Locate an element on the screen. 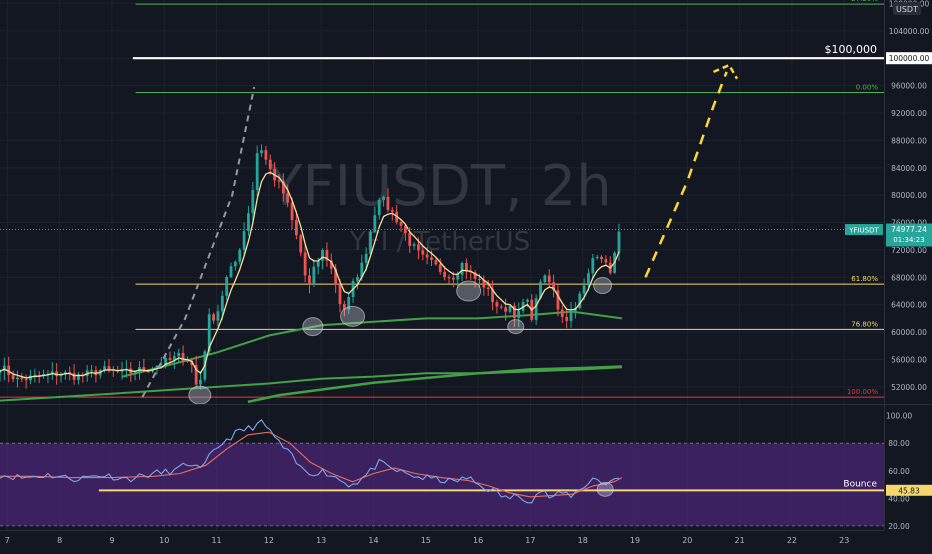  ma-slow-line is located at coordinates (311, 383).